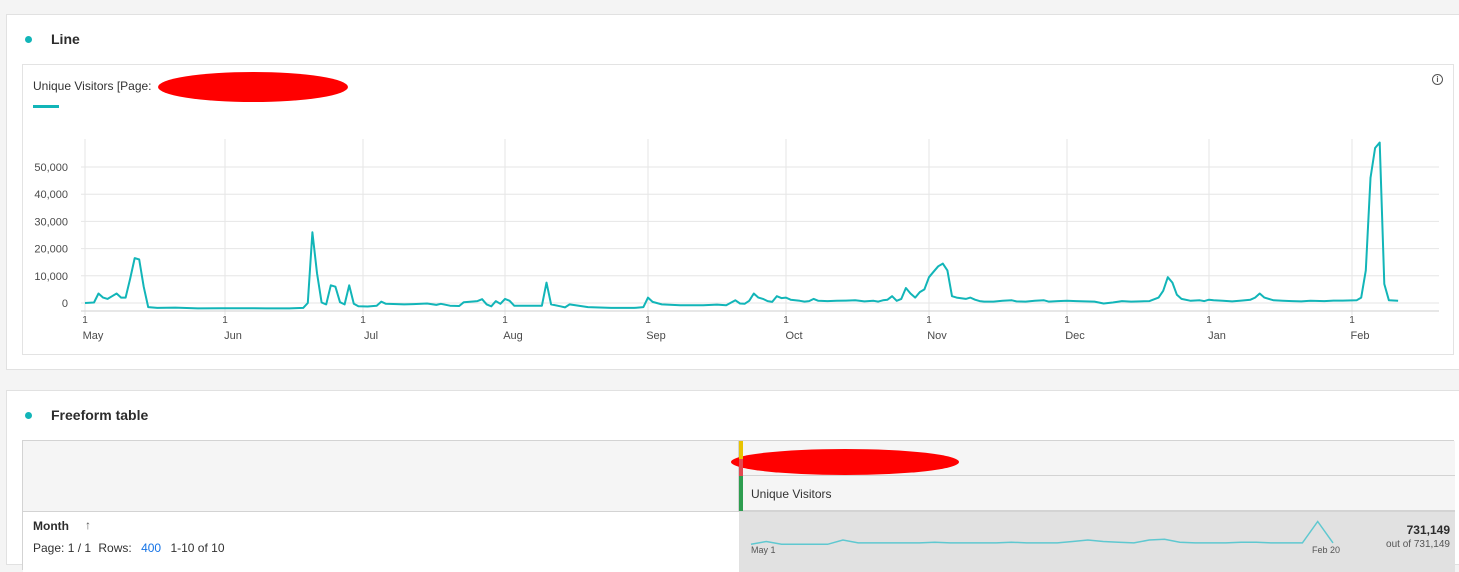 Image resolution: width=1459 pixels, height=572 pixels. Describe the element at coordinates (1097, 493) in the screenshot. I see `metric-header` at that location.